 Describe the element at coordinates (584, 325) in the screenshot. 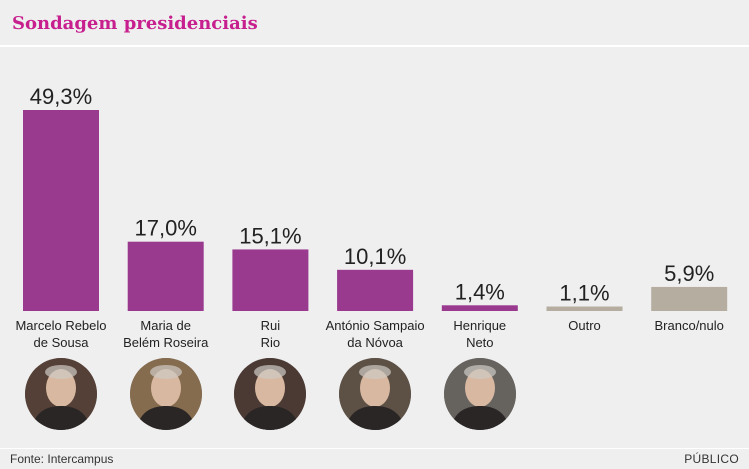

I see `category-label: Outro` at that location.